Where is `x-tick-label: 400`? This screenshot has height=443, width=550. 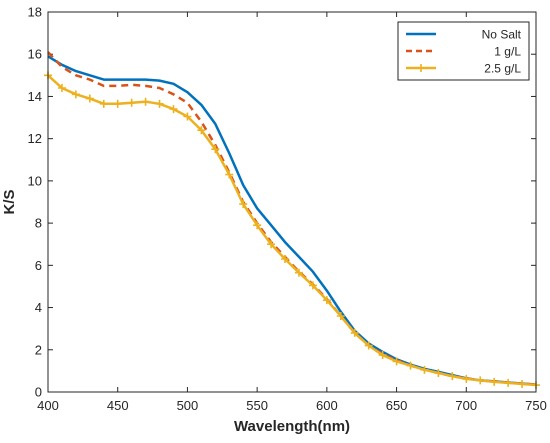 x-tick-label: 400 is located at coordinates (48, 405).